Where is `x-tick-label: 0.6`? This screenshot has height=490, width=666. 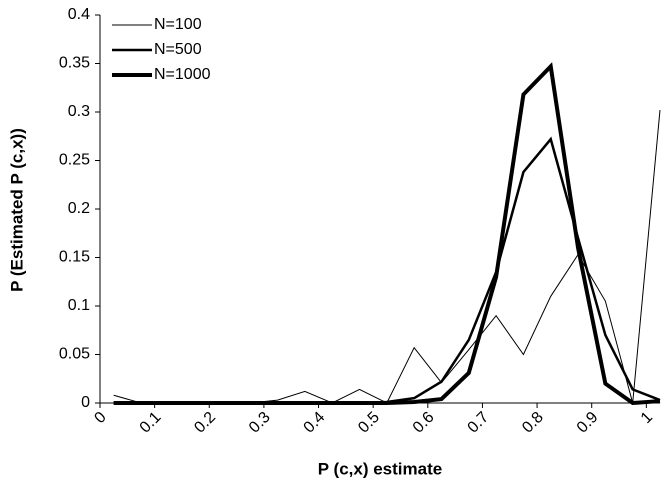 x-tick-label: 0.6 is located at coordinates (424, 423).